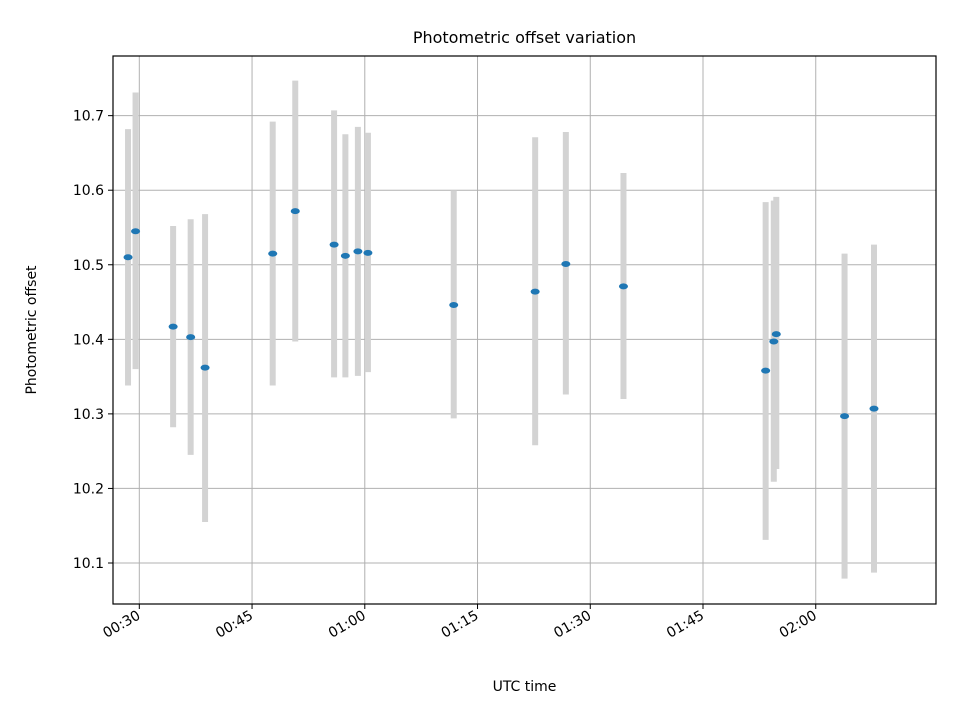  What do you see at coordinates (525, 687) in the screenshot?
I see `x-axis-label: UTC time` at bounding box center [525, 687].